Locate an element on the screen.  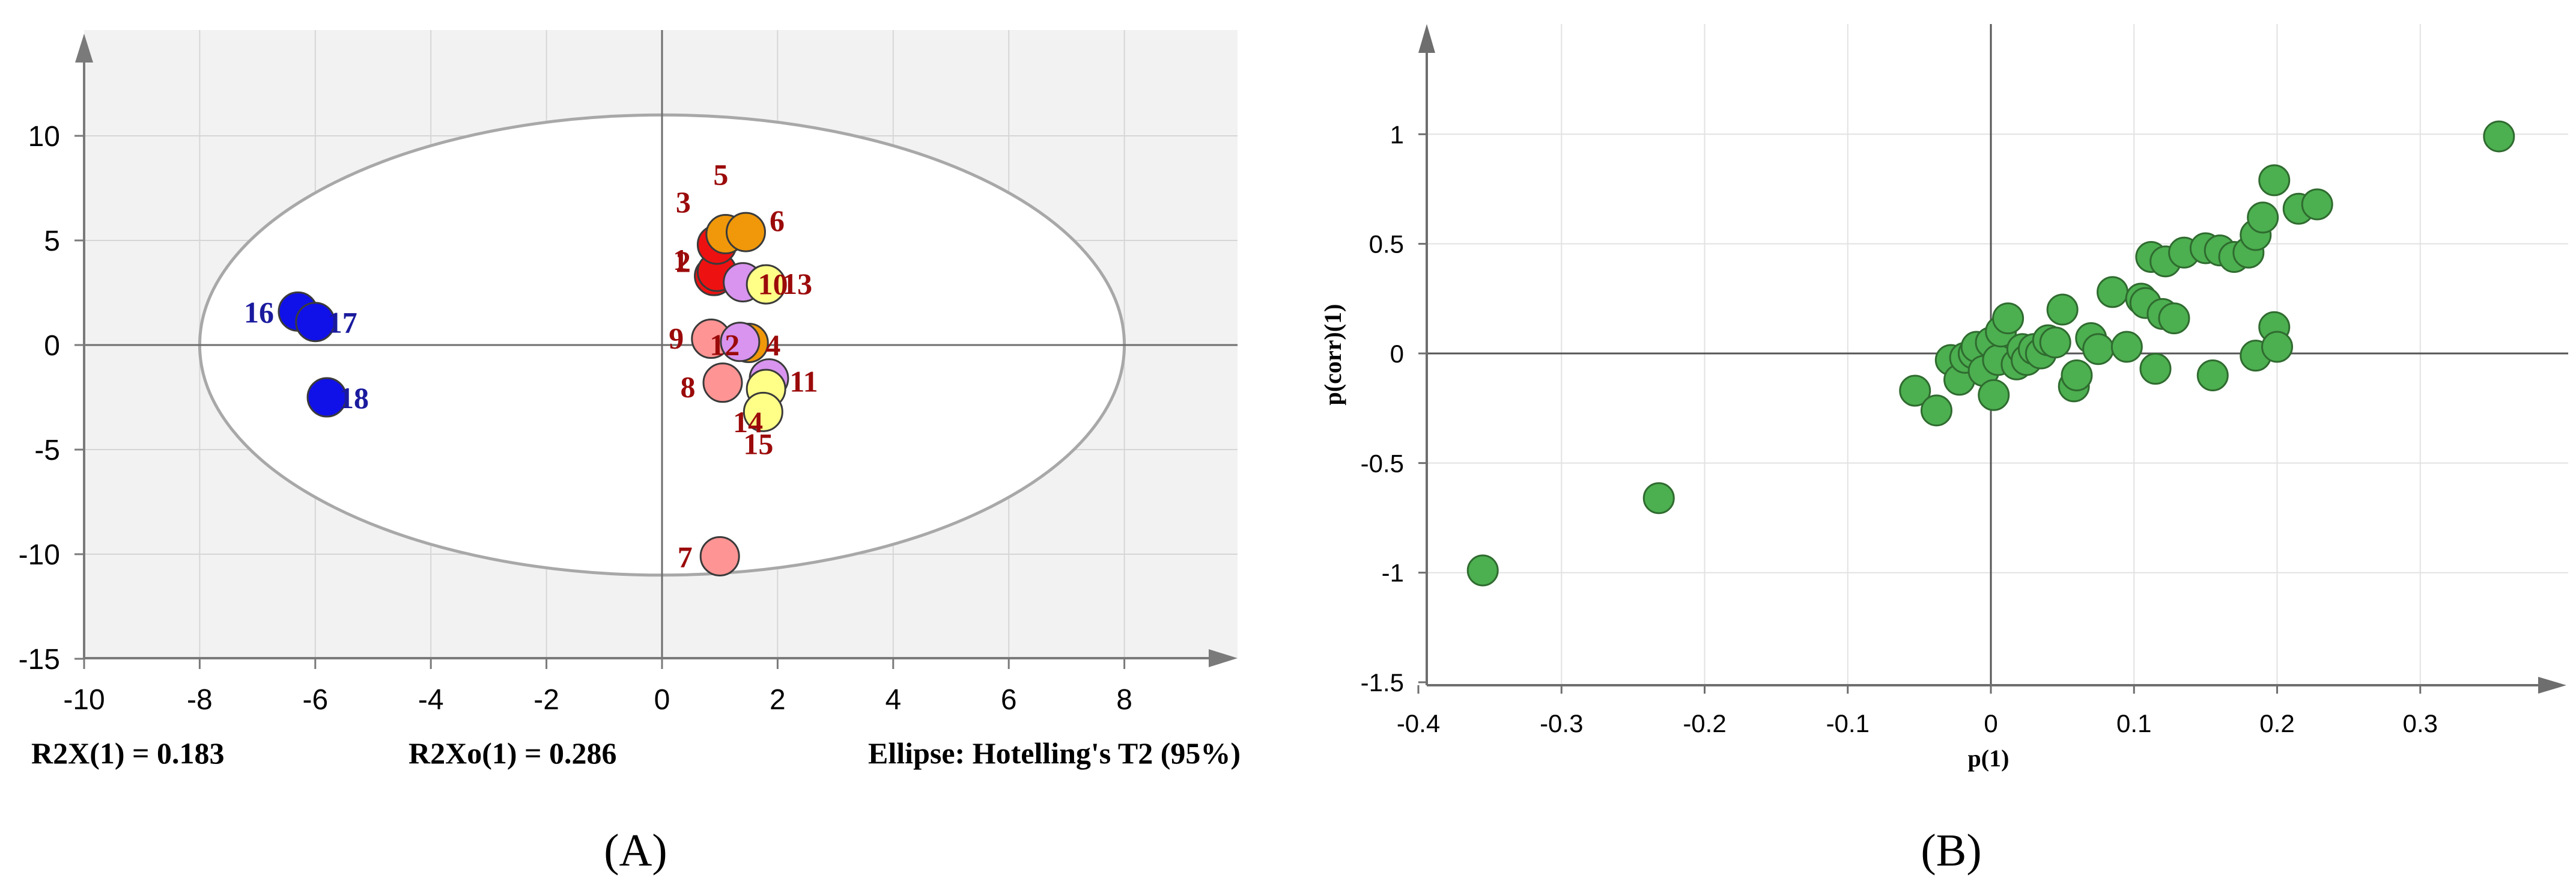
point-label-7: 7 is located at coordinates (685, 556).